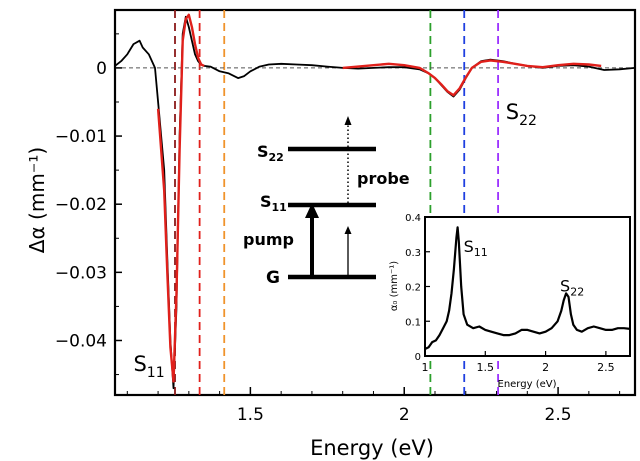  What do you see at coordinates (413, 288) in the screenshot?
I see `inset-y-tick-label: 0.2` at bounding box center [413, 288].